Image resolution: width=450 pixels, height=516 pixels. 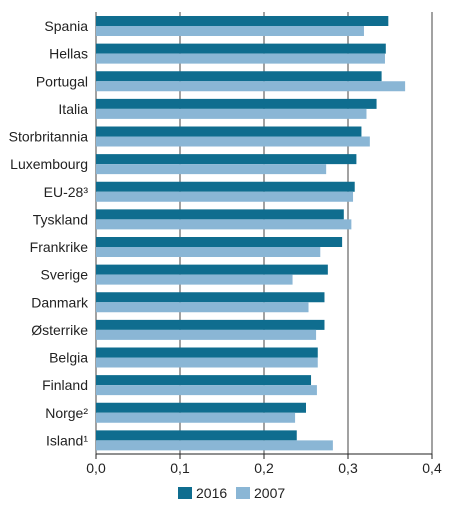 What do you see at coordinates (348, 468) in the screenshot?
I see `x-tick-label: 0,3` at bounding box center [348, 468].